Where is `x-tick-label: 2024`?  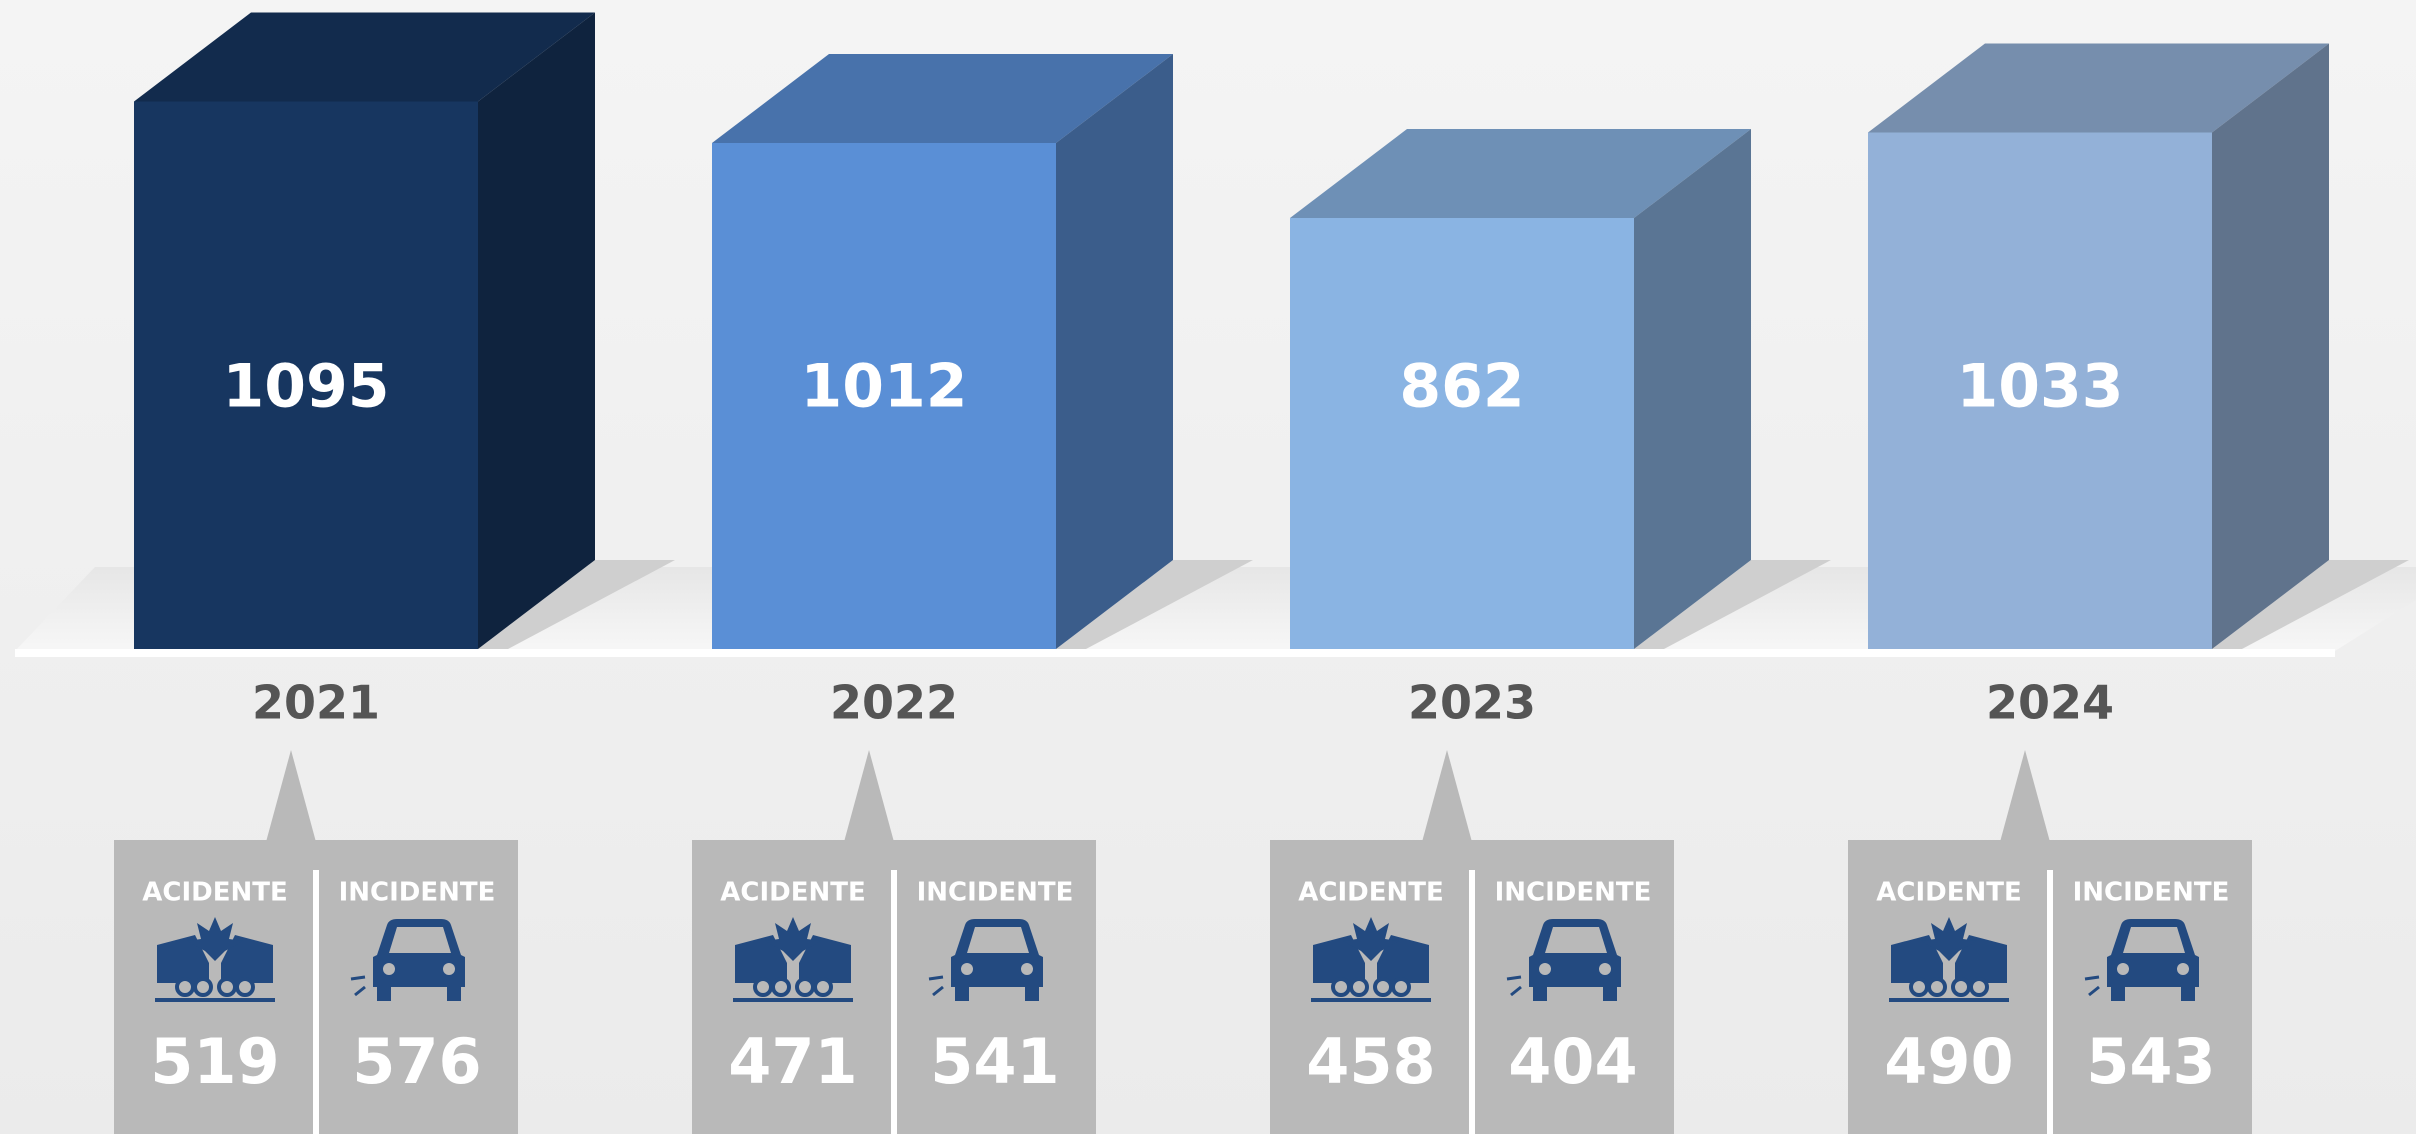
x-tick-label: 2024 is located at coordinates (2050, 703).